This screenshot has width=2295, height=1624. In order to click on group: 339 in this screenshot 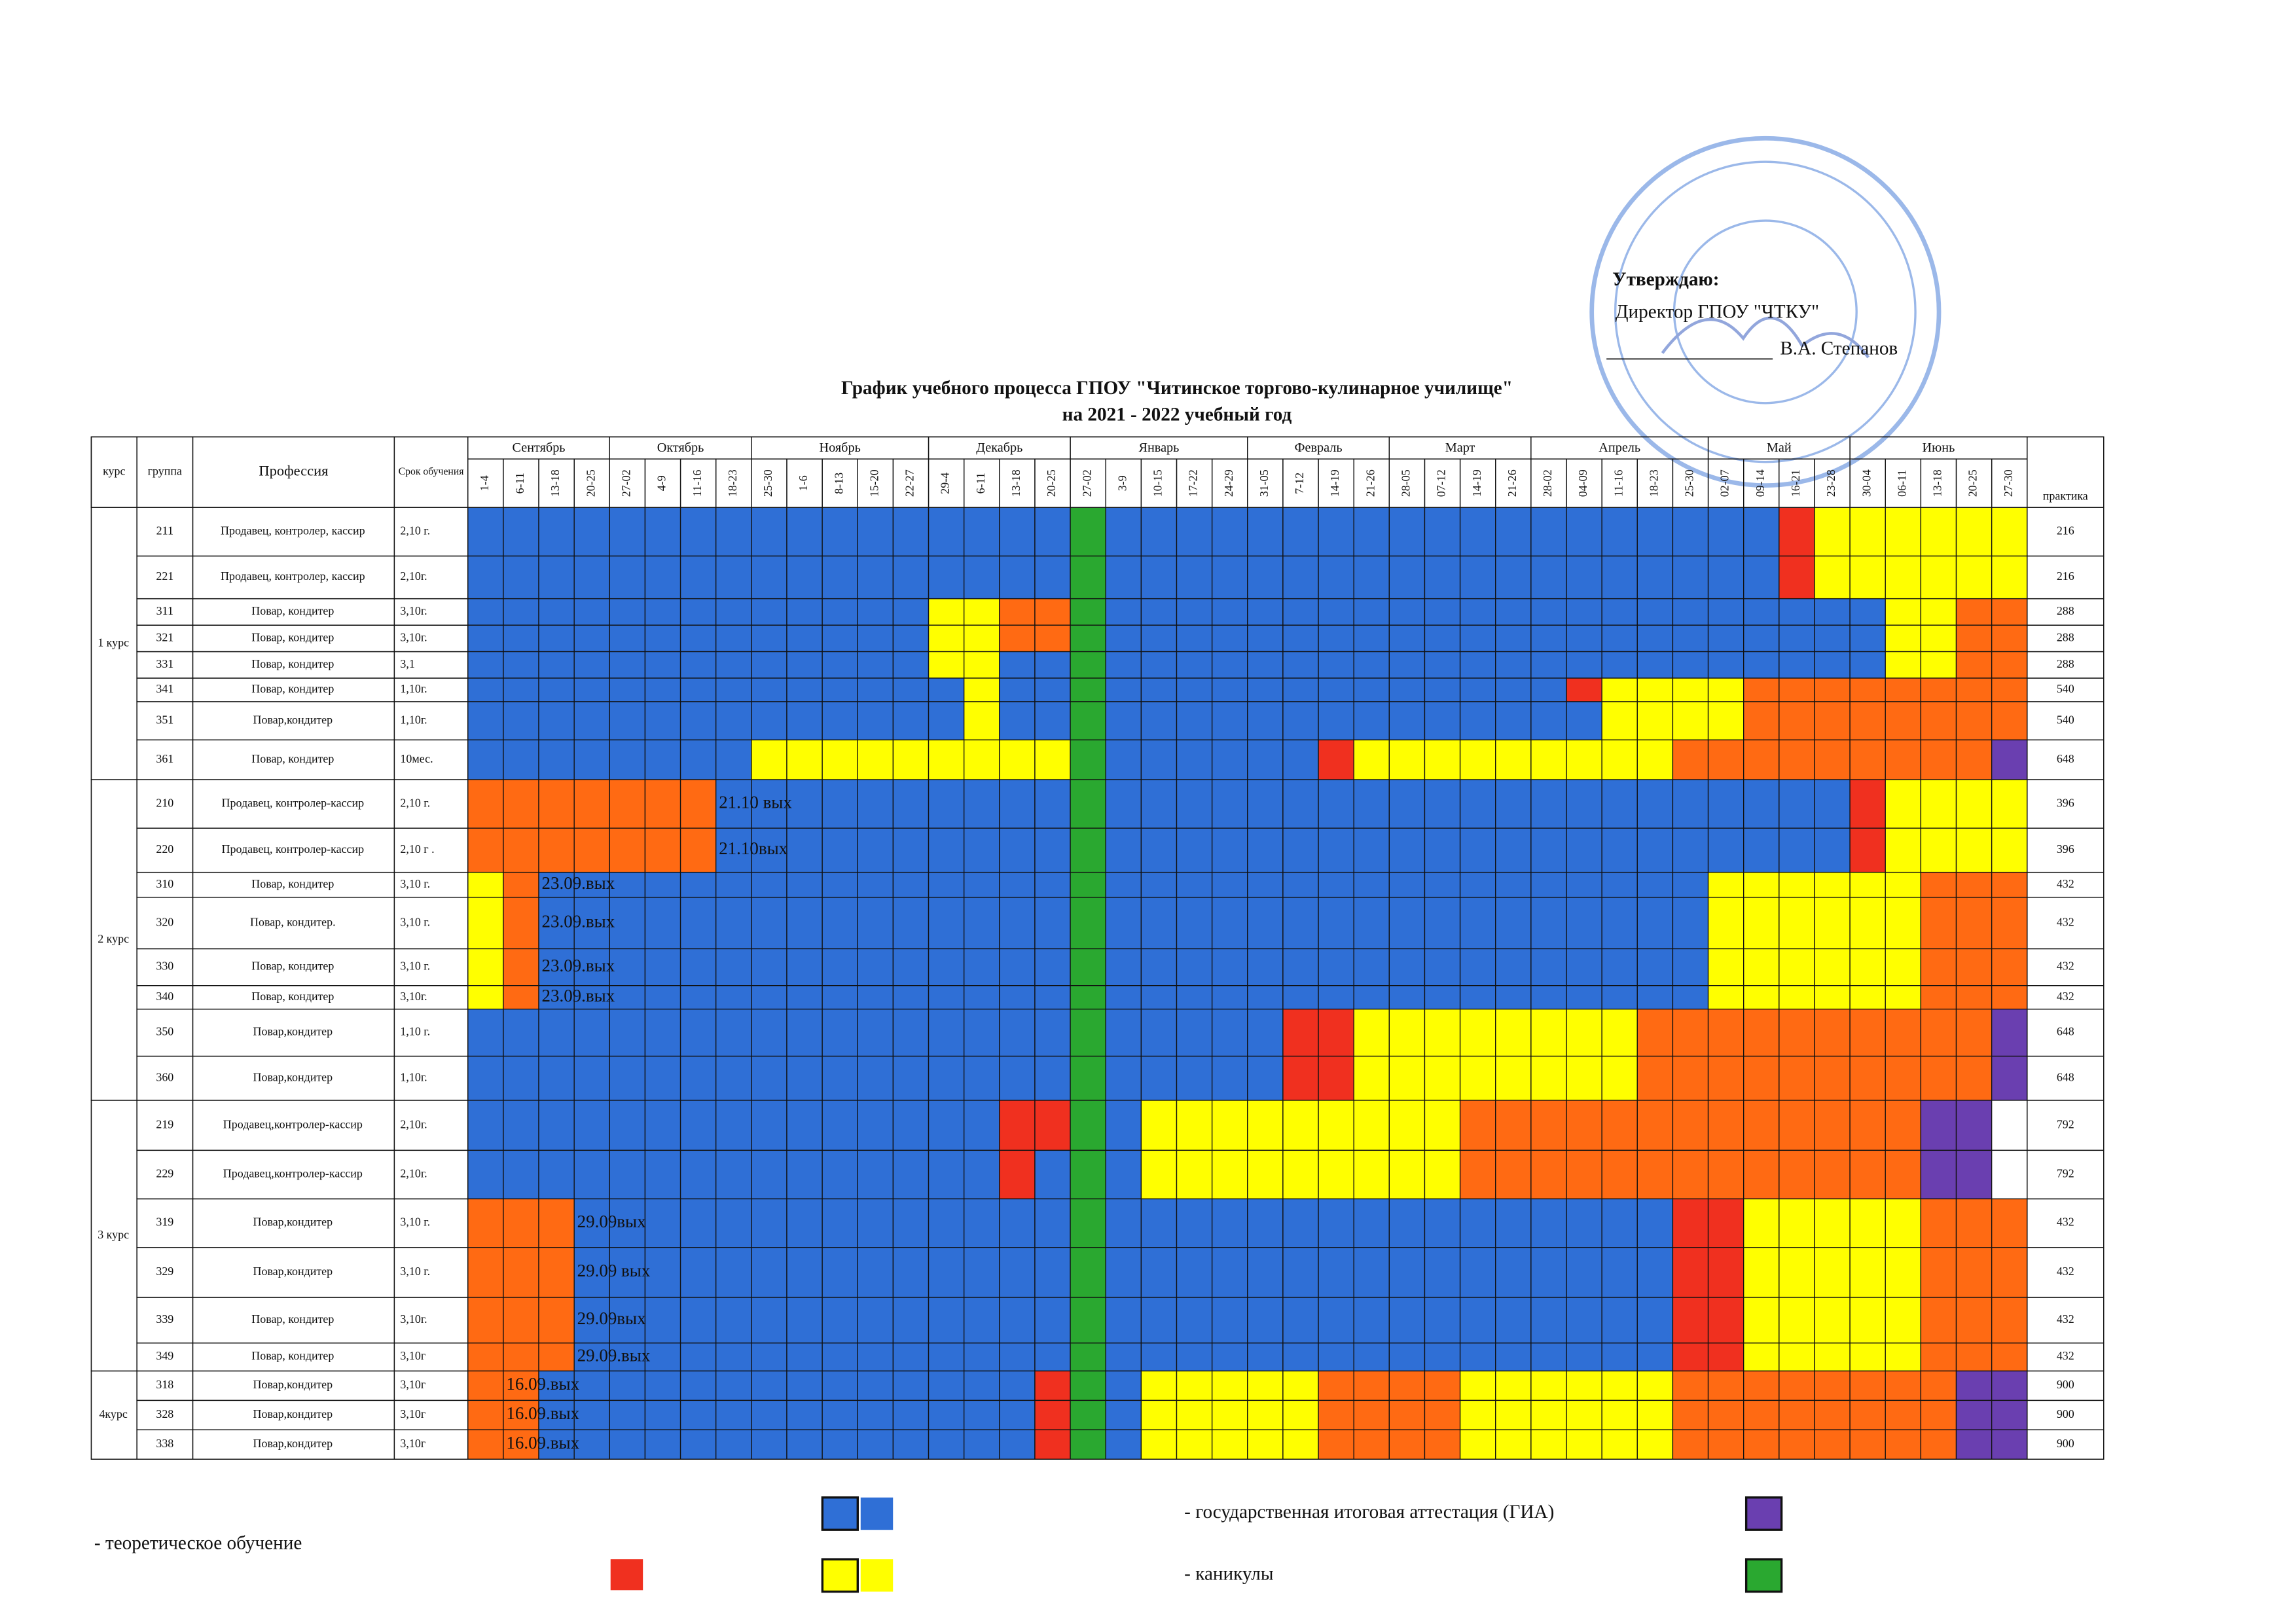, I will do `click(164, 1319)`.